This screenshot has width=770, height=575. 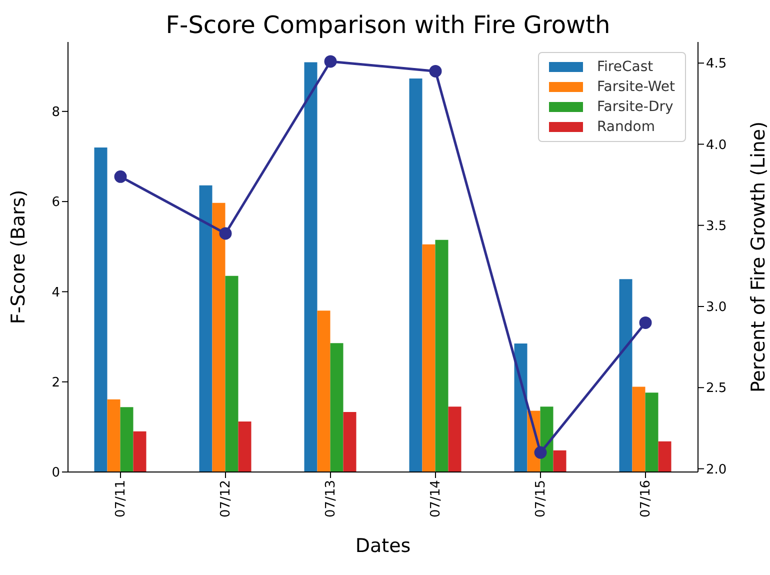 What do you see at coordinates (226, 499) in the screenshot?
I see `x-tick-label: 07/12` at bounding box center [226, 499].